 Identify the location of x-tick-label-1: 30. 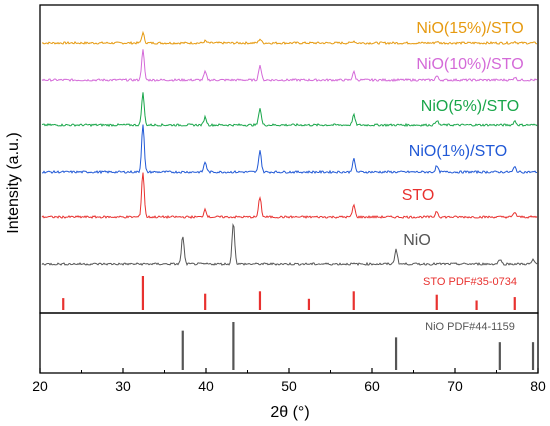
(123, 386).